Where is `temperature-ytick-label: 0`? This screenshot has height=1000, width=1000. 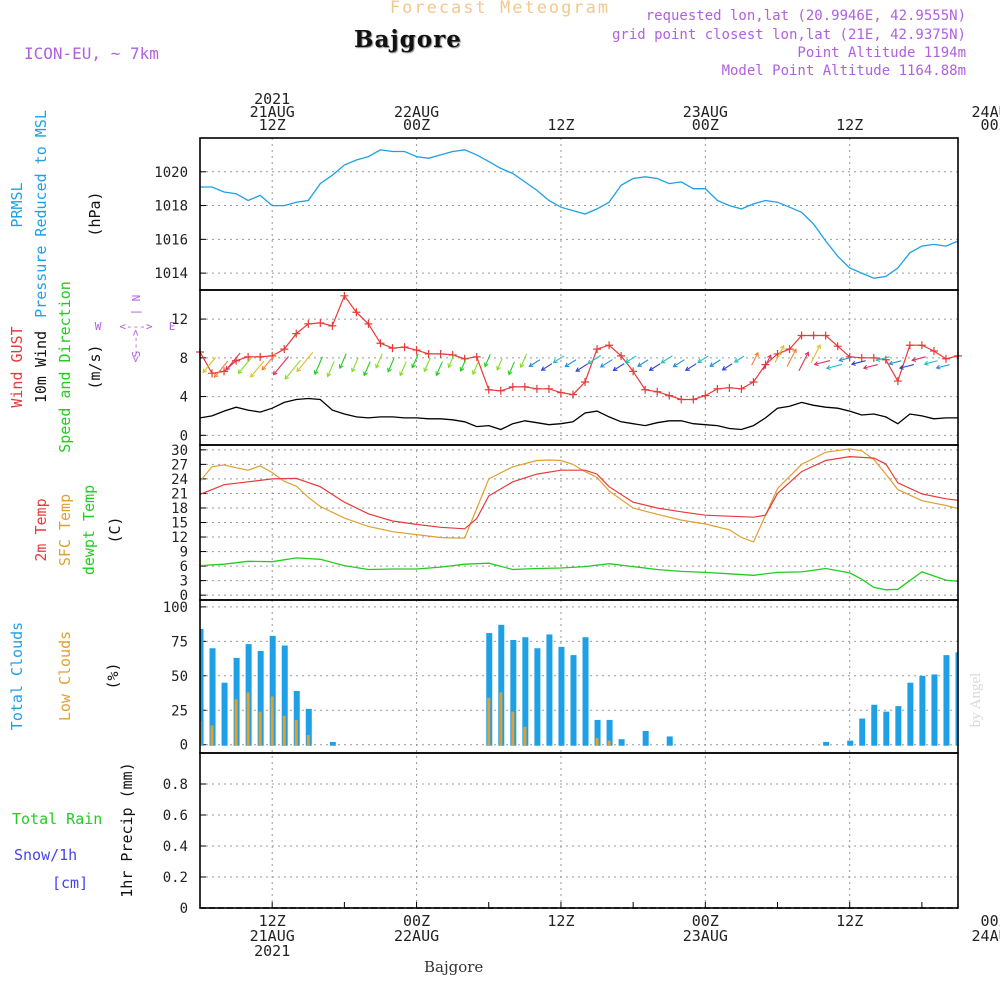
temperature-ytick-label: 0 is located at coordinates (184, 596).